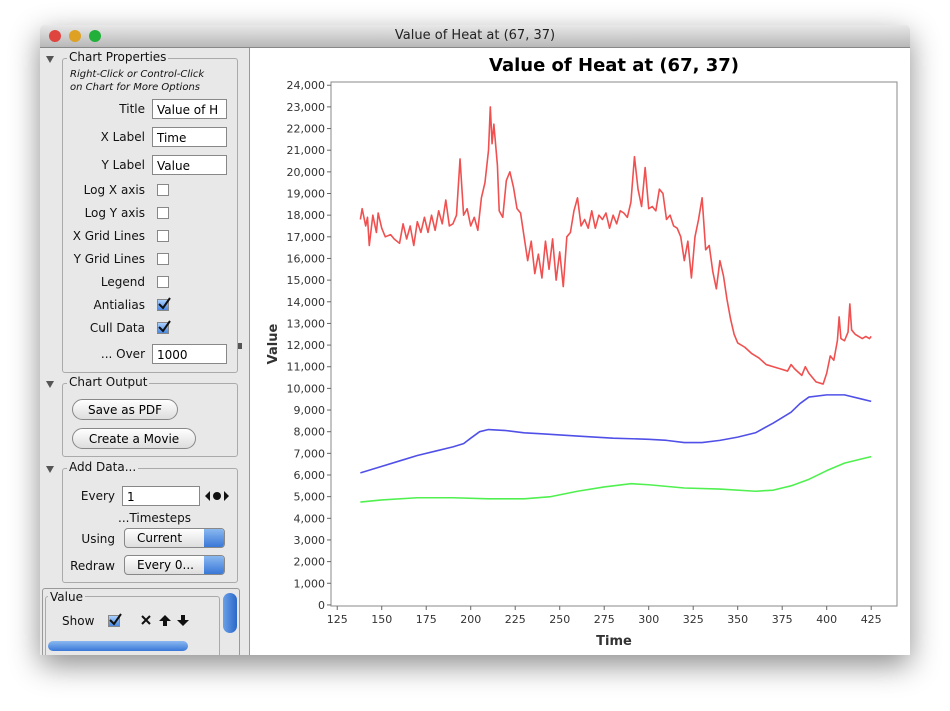 This screenshot has width=950, height=711. Describe the element at coordinates (189, 165) in the screenshot. I see `text-field: Value` at that location.